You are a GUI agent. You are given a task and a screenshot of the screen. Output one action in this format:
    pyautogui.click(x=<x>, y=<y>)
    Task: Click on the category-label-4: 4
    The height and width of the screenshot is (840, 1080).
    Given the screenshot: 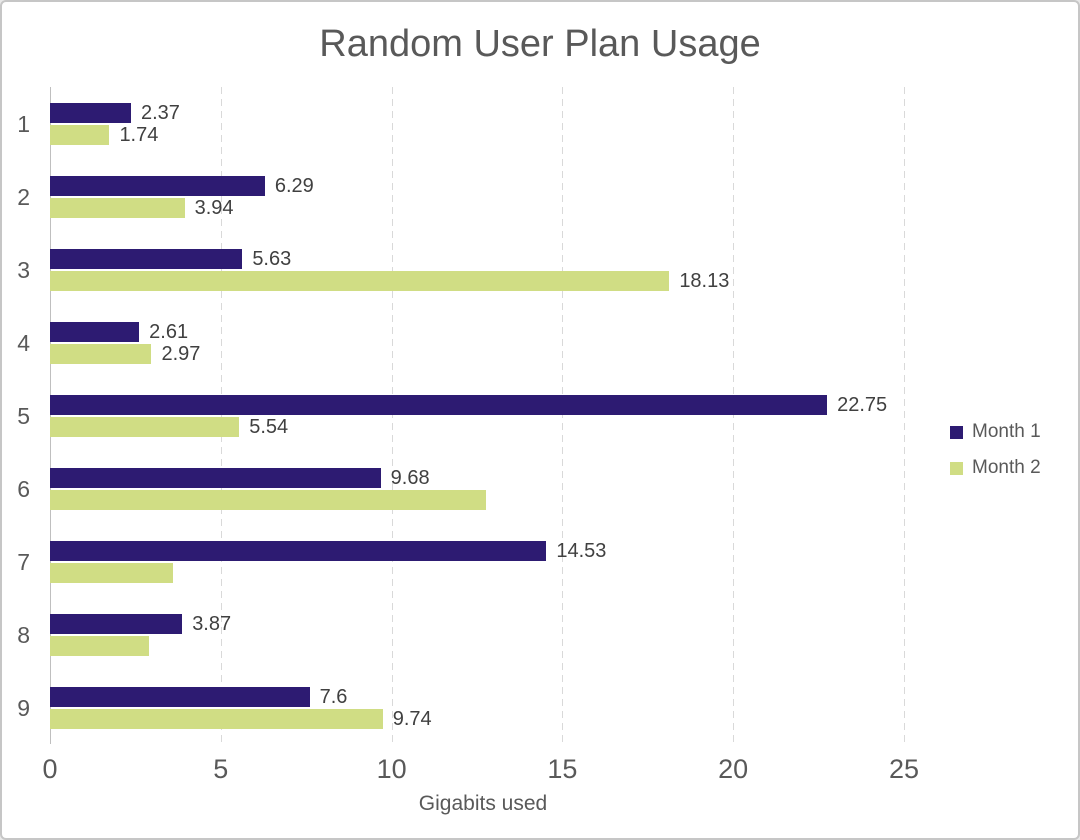 What is the action you would take?
    pyautogui.click(x=23, y=342)
    